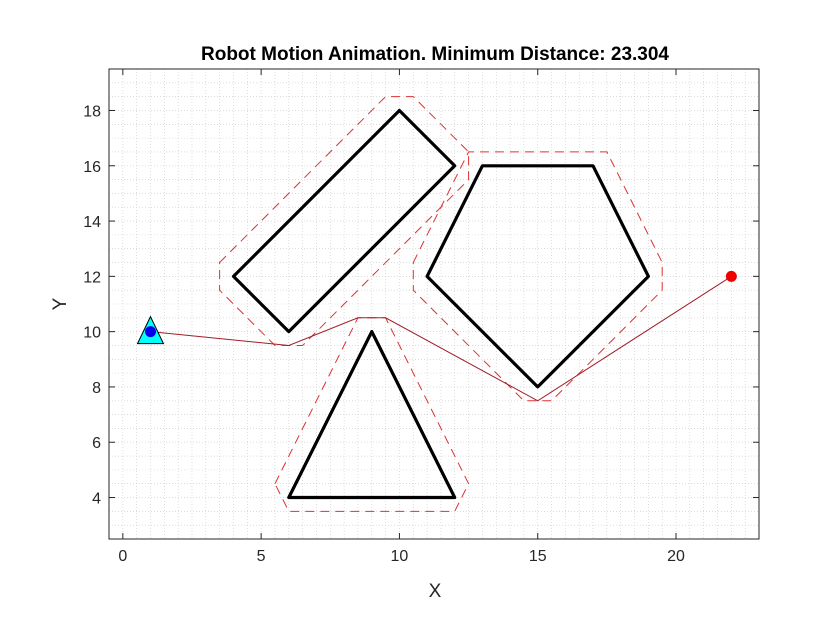 This screenshot has height=630, width=840. Describe the element at coordinates (92, 333) in the screenshot. I see `y-tick-label: 10` at that location.